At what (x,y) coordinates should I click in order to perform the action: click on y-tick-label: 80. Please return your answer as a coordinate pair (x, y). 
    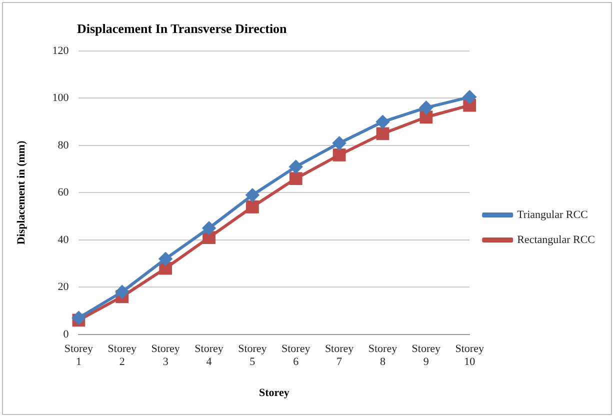
    Looking at the image, I should click on (64, 145).